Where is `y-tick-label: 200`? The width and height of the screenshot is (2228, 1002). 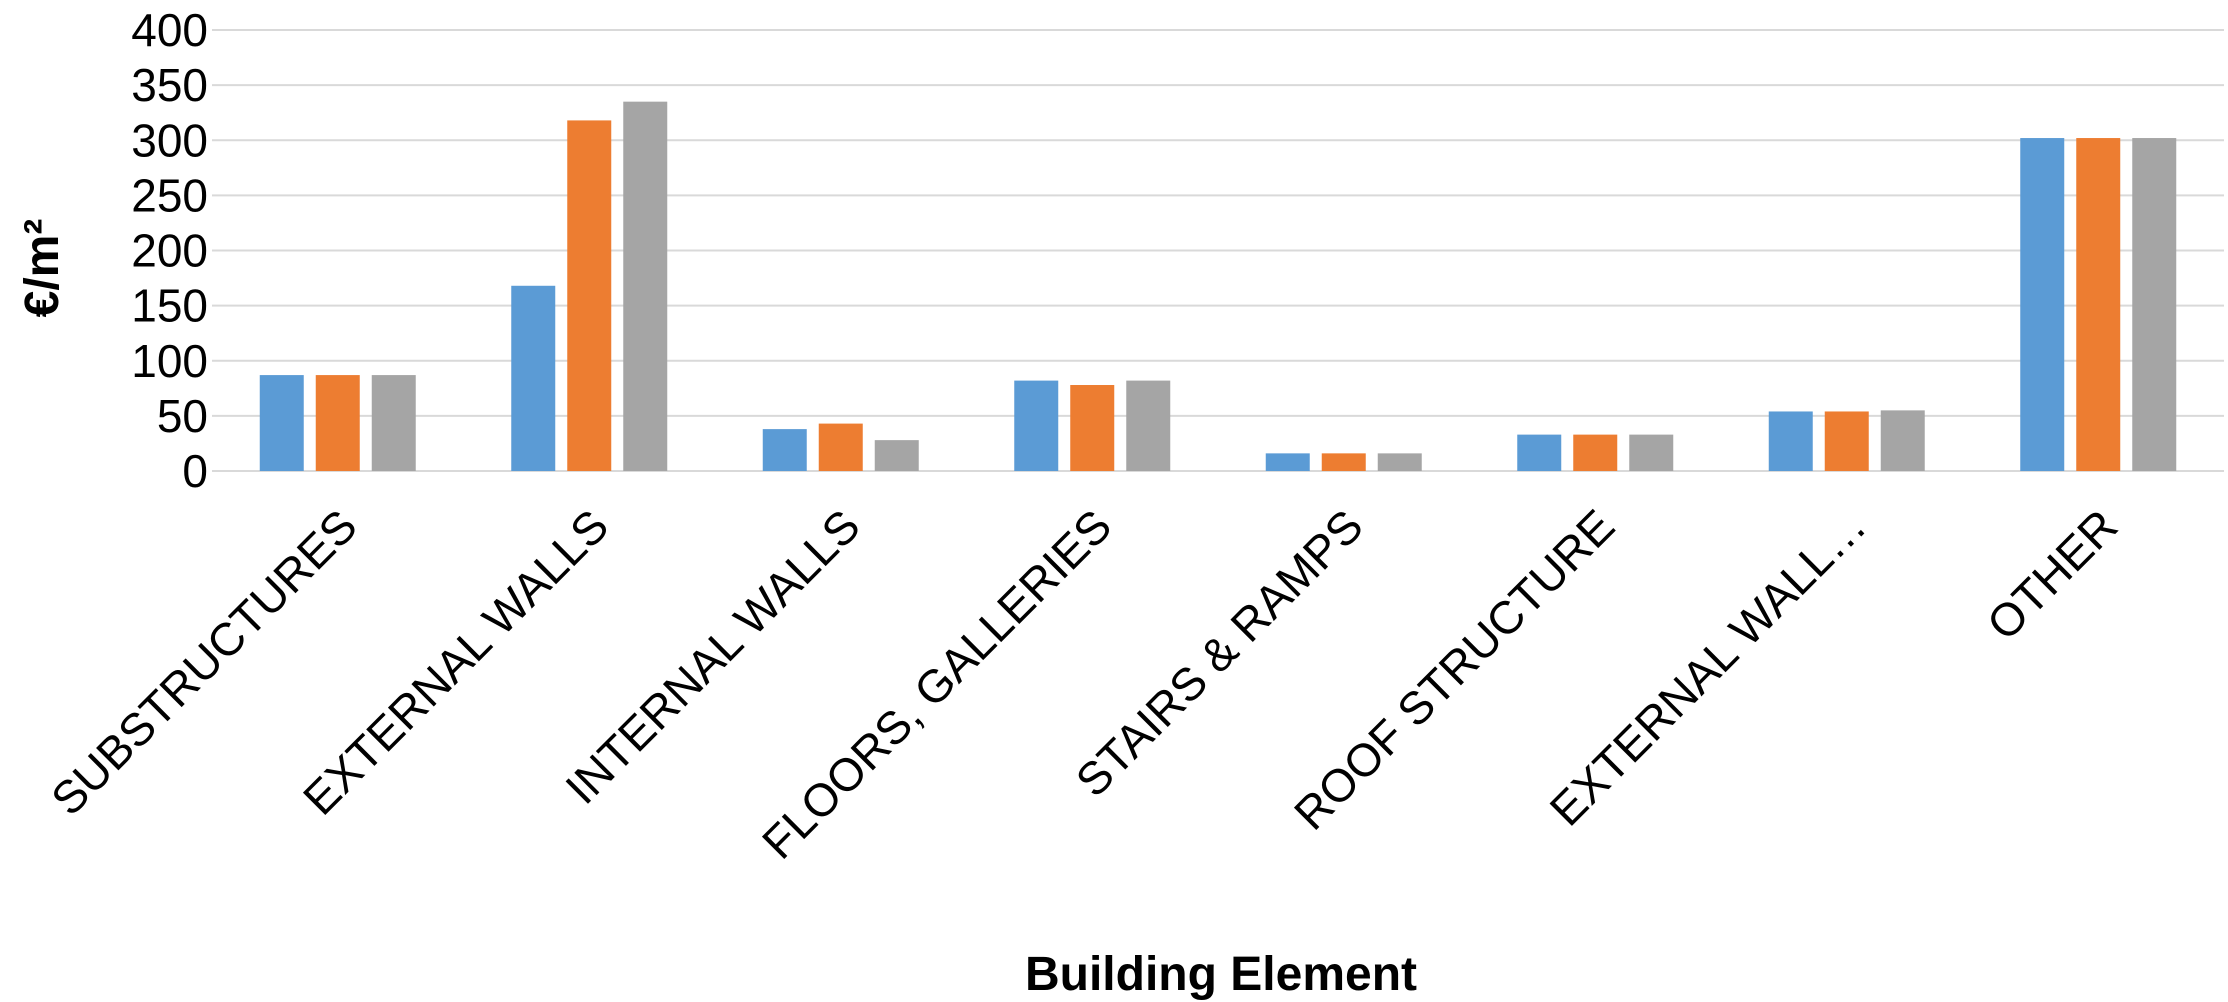 y-tick-label: 200 is located at coordinates (169, 251).